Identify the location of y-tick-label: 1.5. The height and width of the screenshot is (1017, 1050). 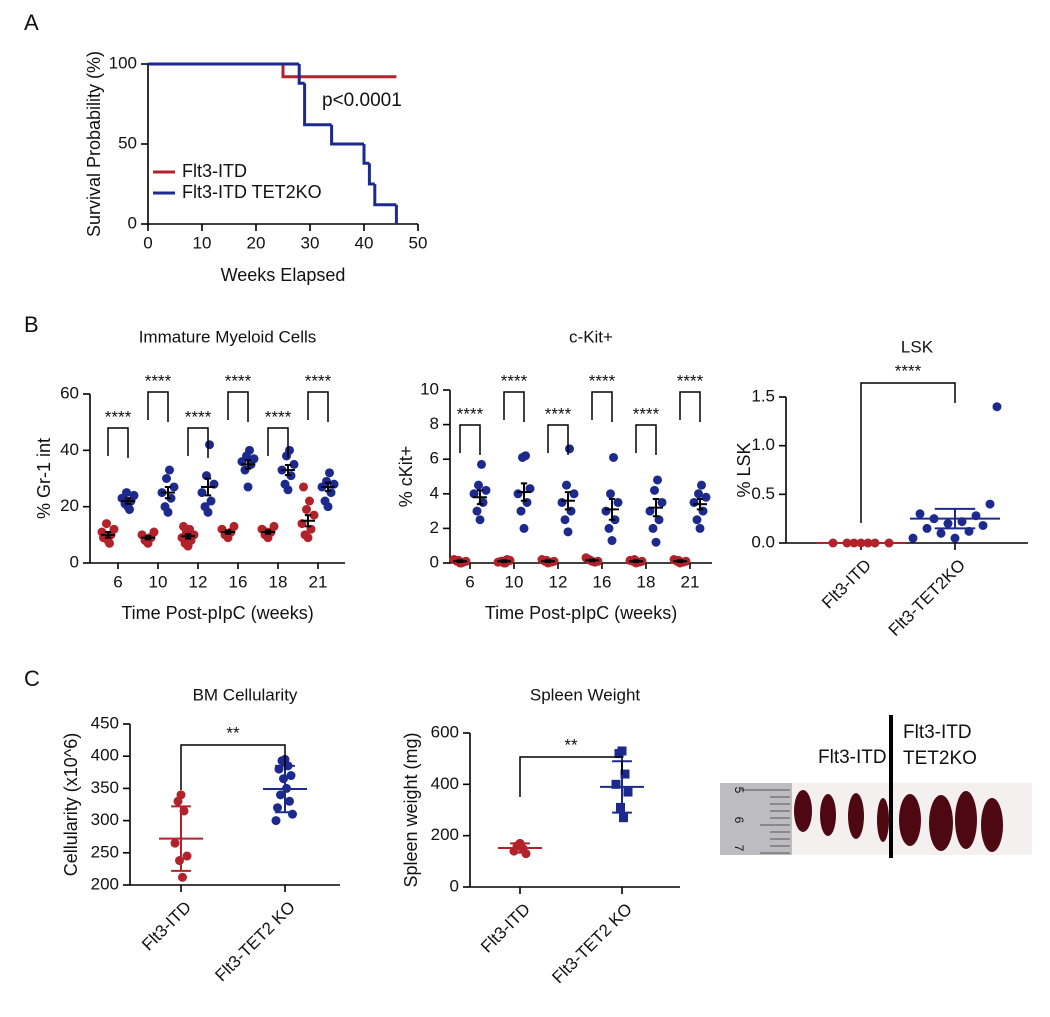
(763, 395).